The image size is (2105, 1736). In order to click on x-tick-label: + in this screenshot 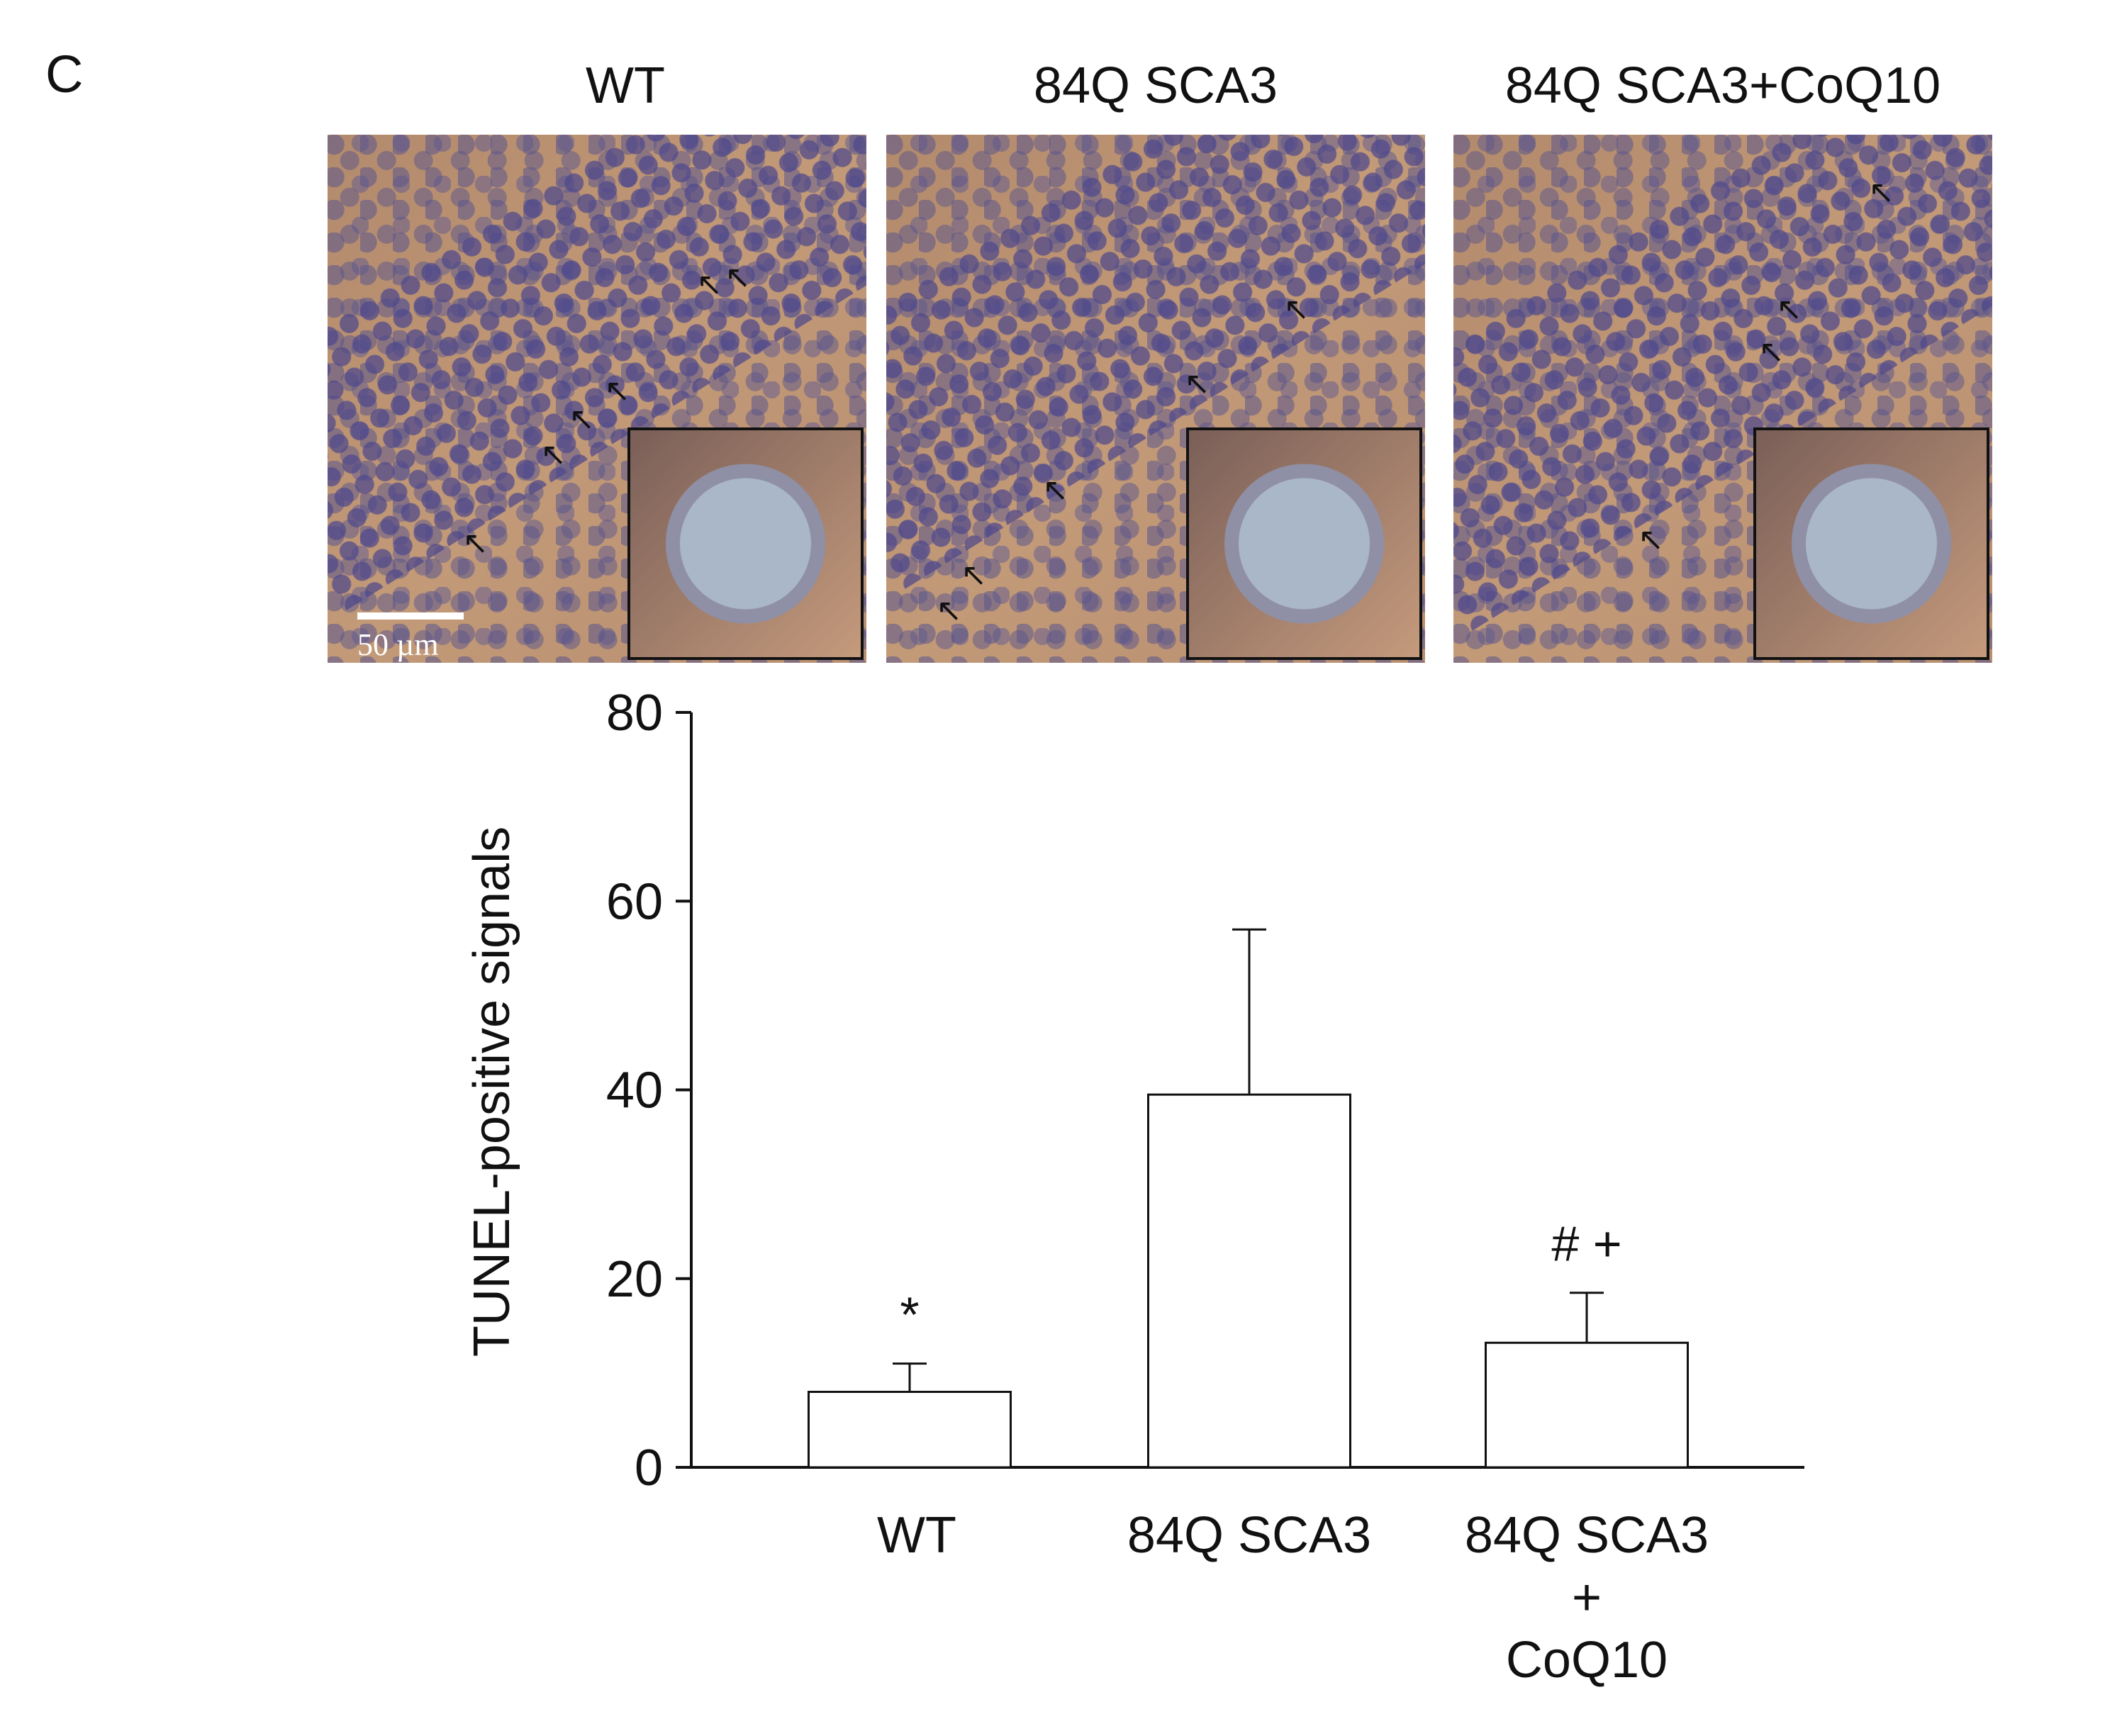, I will do `click(1587, 1597)`.